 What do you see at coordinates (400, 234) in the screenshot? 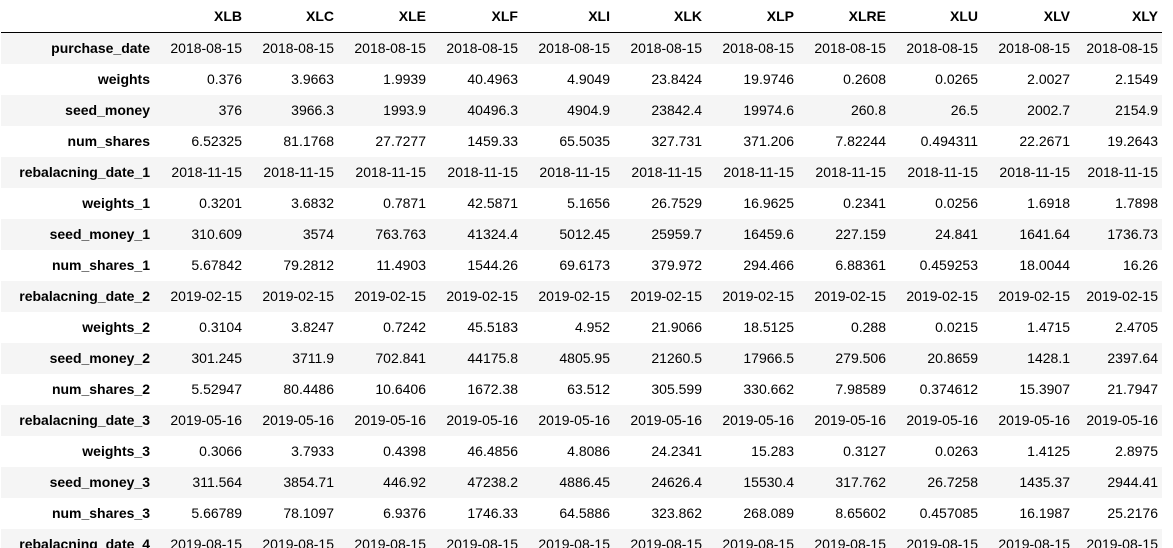
I see `table-cell: 763.763` at bounding box center [400, 234].